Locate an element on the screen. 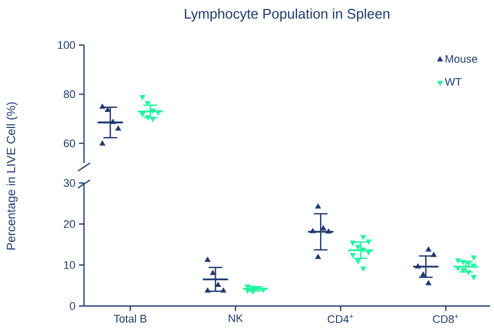  y-axis-title: Percentage in LIVE Cell (%) is located at coordinates (12, 176).